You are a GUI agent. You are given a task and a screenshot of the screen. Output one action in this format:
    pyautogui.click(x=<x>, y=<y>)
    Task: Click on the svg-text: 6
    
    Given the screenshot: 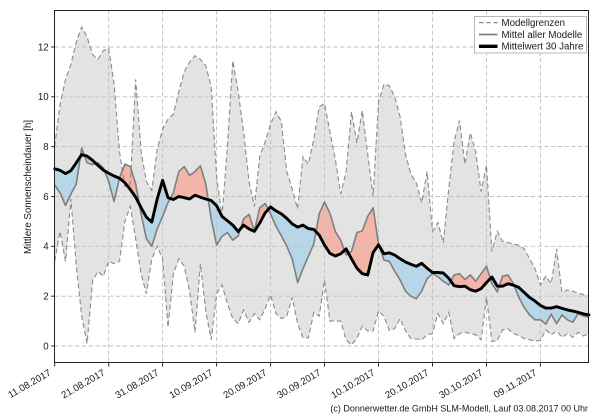 What is the action you would take?
    pyautogui.click(x=45, y=197)
    